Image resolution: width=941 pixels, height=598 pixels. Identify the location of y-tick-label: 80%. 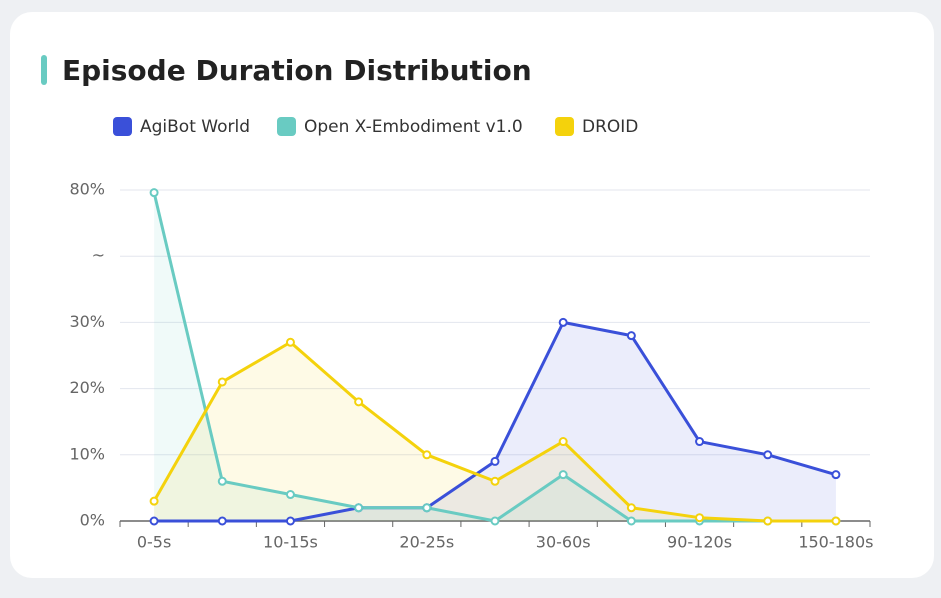
(87, 189).